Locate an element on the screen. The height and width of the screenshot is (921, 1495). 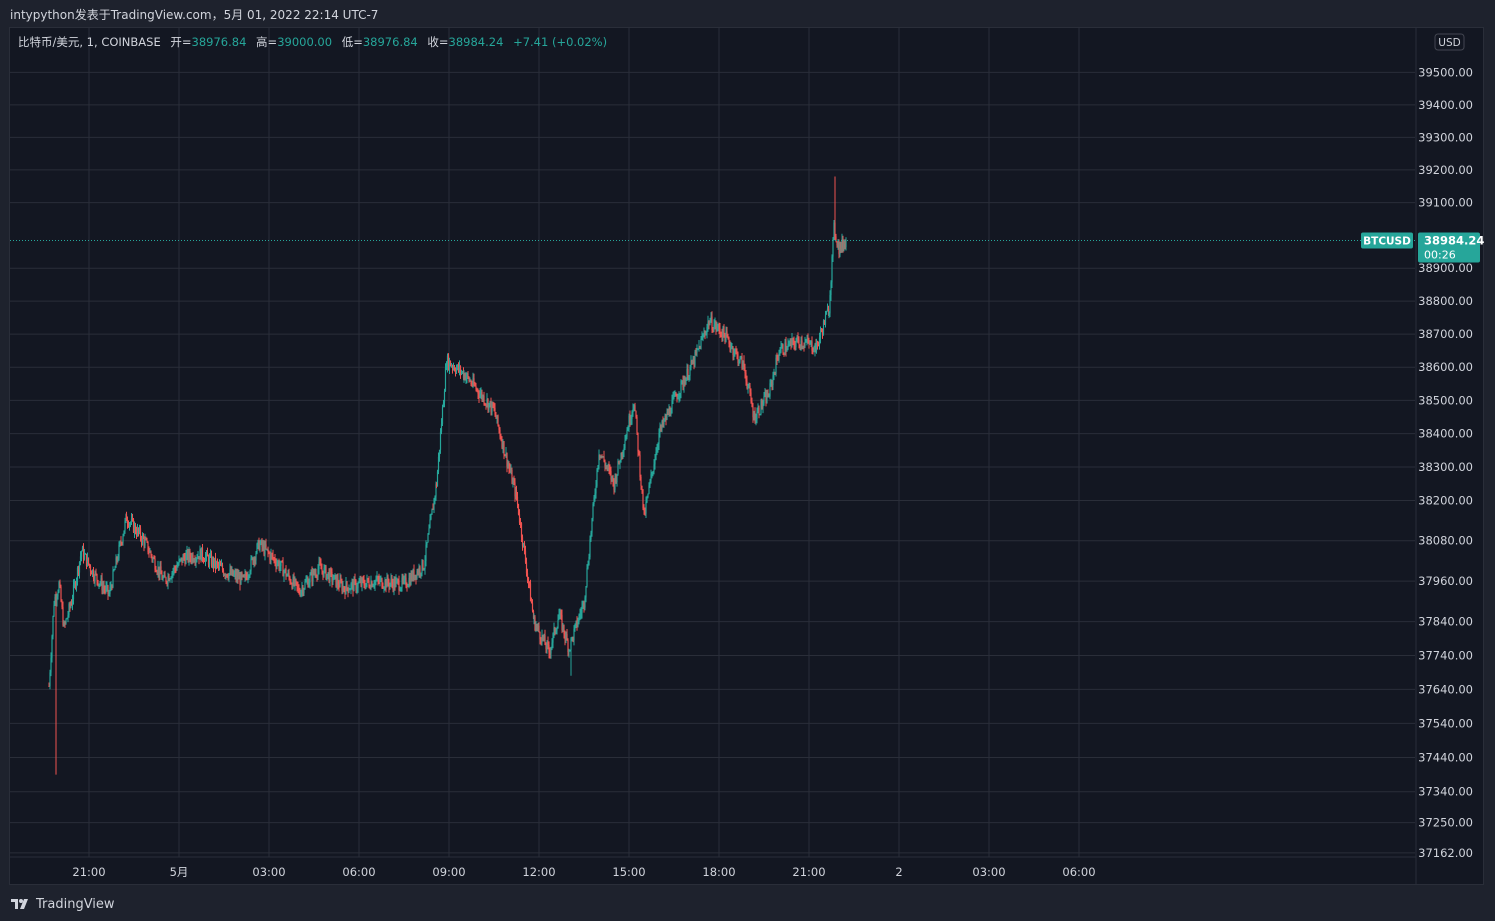
footer-brand: TradingView is located at coordinates (62, 904).